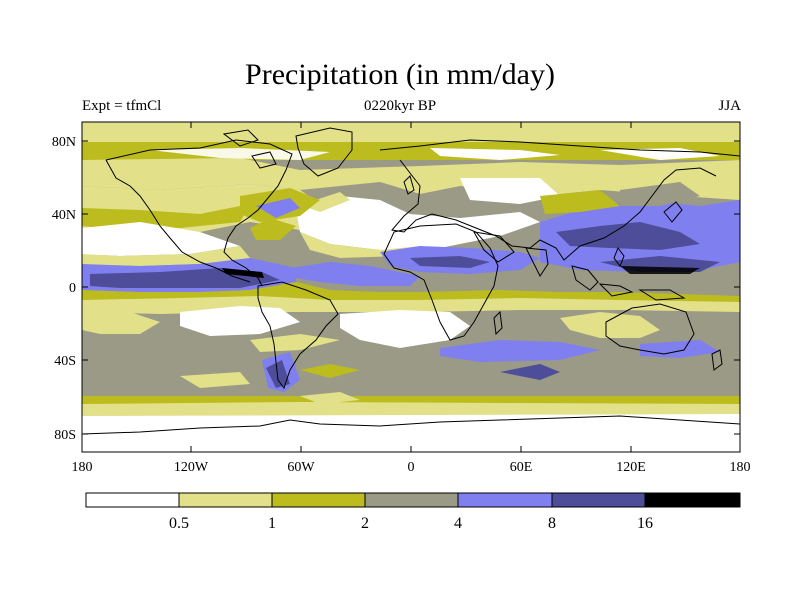 Image resolution: width=800 pixels, height=600 pixels. What do you see at coordinates (72, 288) in the screenshot?
I see `lat-label-0: 0` at bounding box center [72, 288].